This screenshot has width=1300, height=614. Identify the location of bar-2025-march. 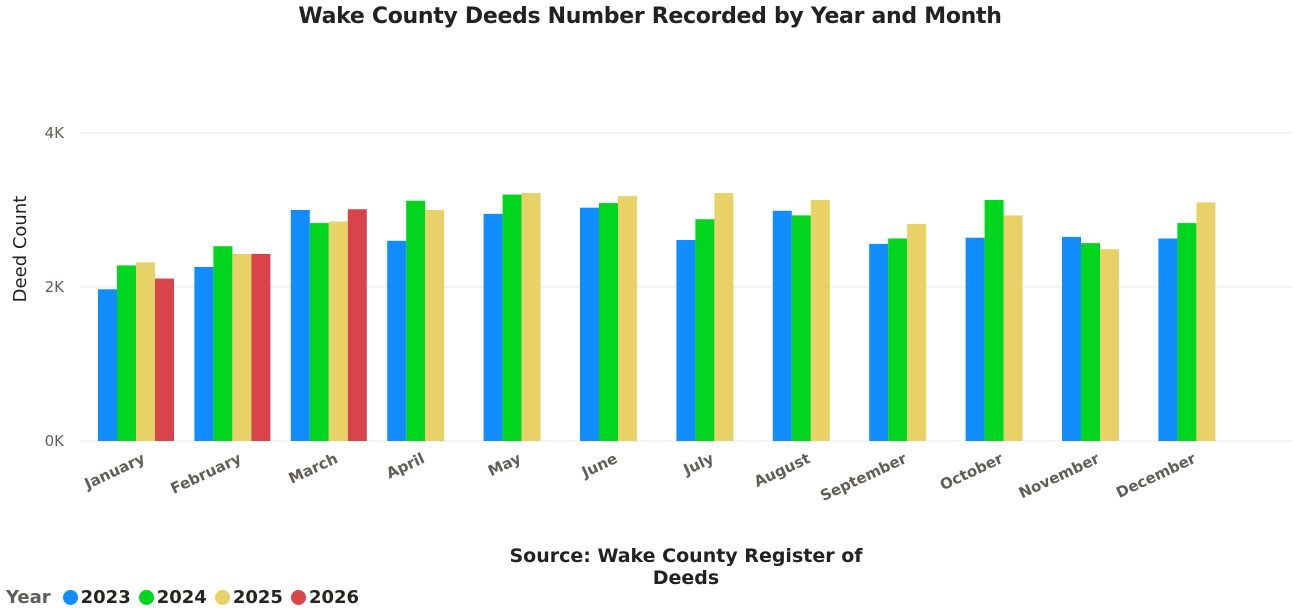
(338, 331).